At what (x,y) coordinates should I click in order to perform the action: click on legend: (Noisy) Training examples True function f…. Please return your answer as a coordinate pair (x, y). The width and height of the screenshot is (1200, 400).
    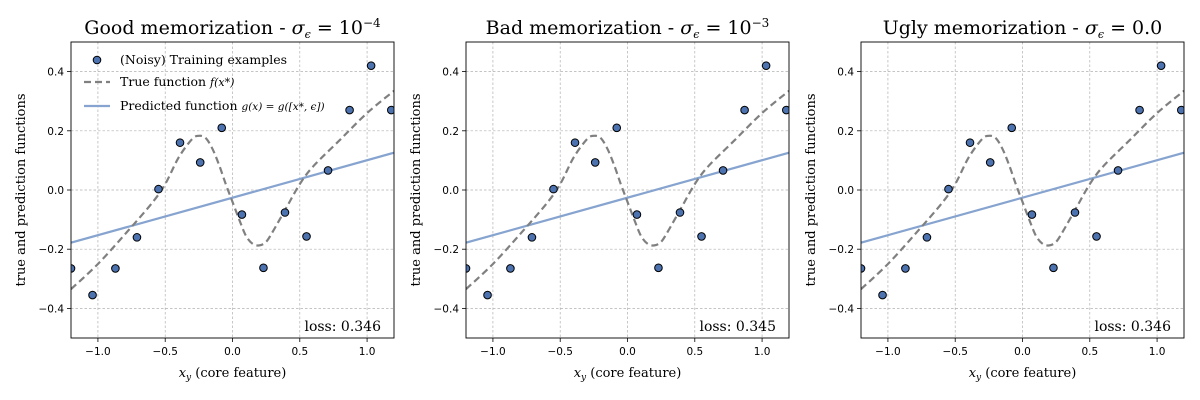
    Looking at the image, I should click on (204, 82).